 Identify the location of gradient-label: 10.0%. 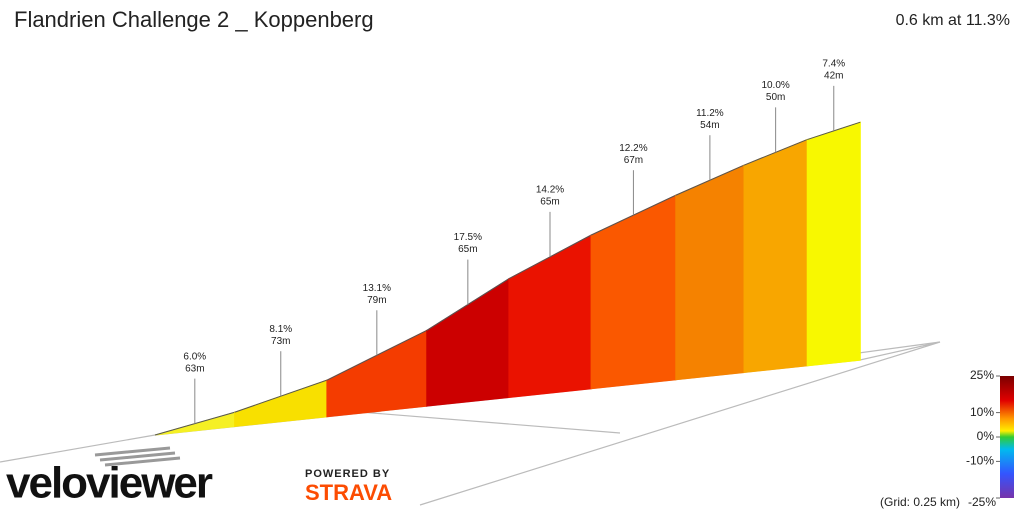
(775, 85).